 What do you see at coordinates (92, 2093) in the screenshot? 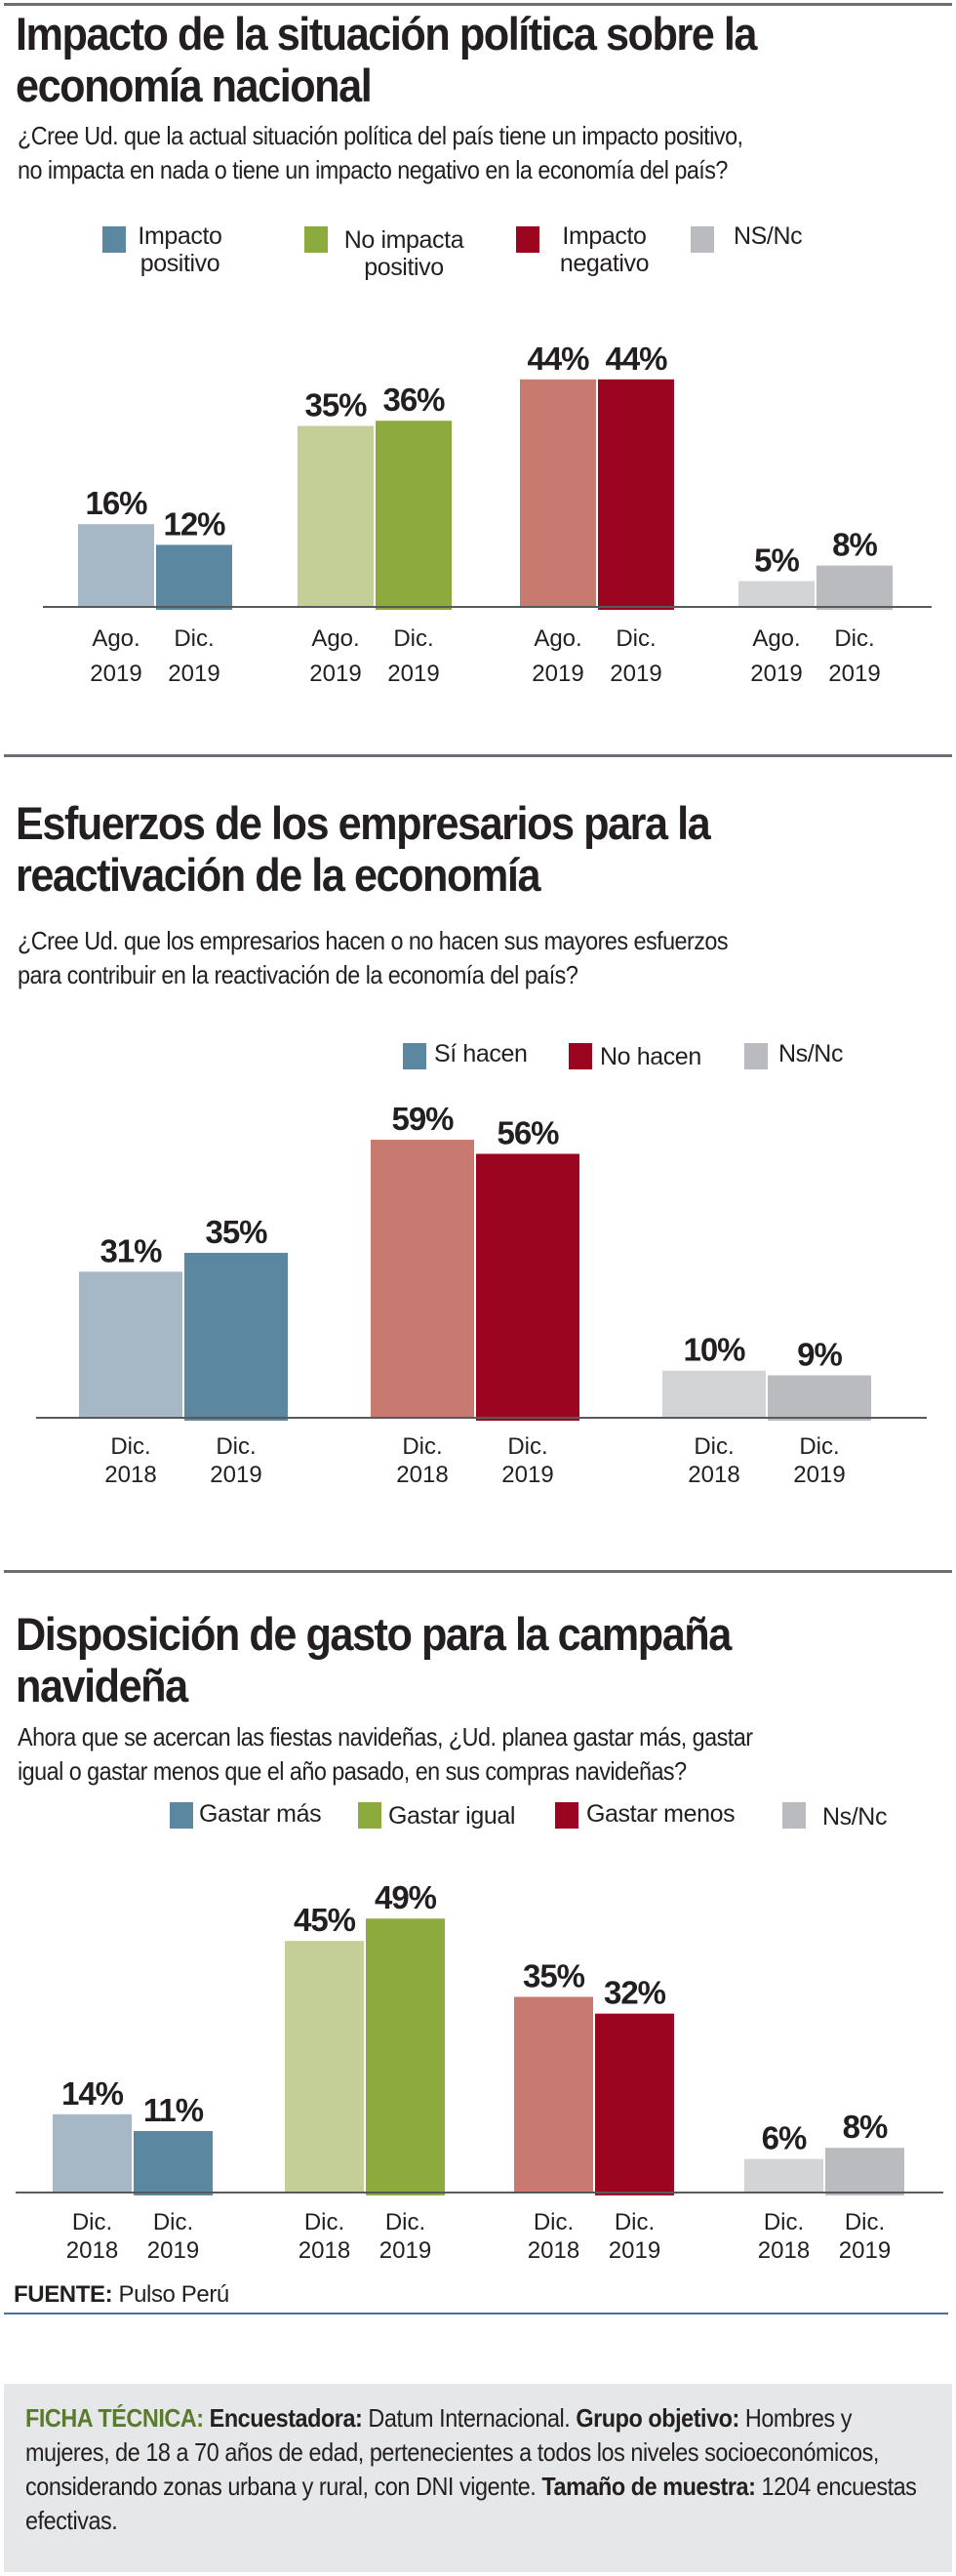
I see `value-label: 14%` at bounding box center [92, 2093].